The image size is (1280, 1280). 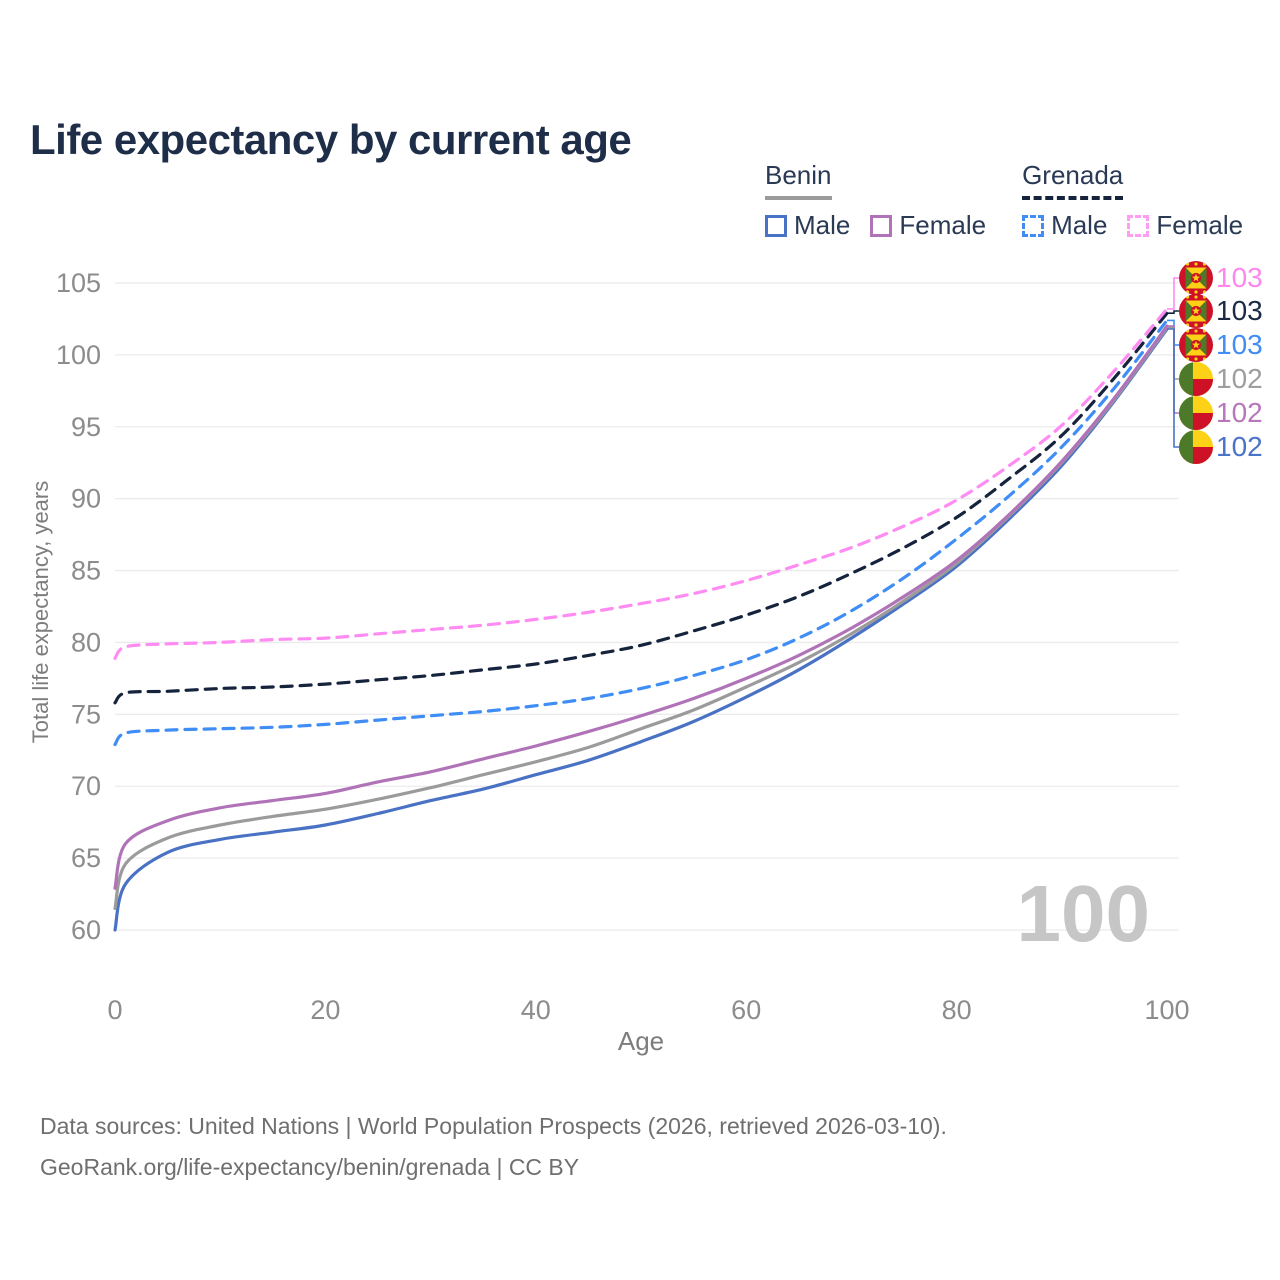 What do you see at coordinates (1239, 310) in the screenshot?
I see `end-value-label-grenada-total: 103` at bounding box center [1239, 310].